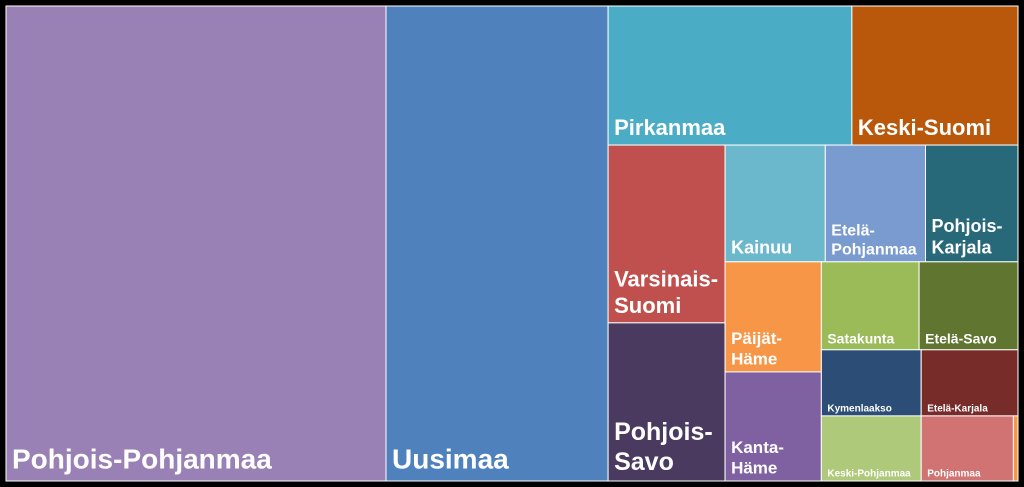 The width and height of the screenshot is (1024, 487). I want to click on tile-label: Varsinais-Suomi, so click(666, 292).